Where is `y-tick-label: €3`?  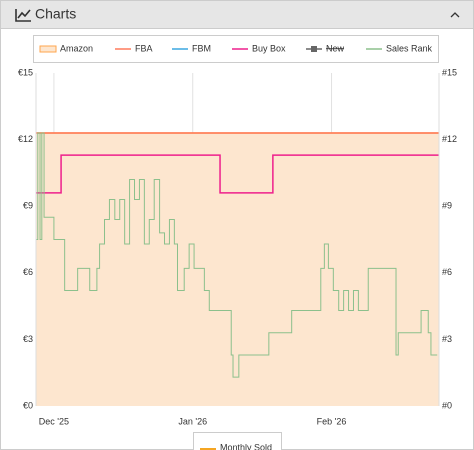
y-tick-label: €3 is located at coordinates (28, 339).